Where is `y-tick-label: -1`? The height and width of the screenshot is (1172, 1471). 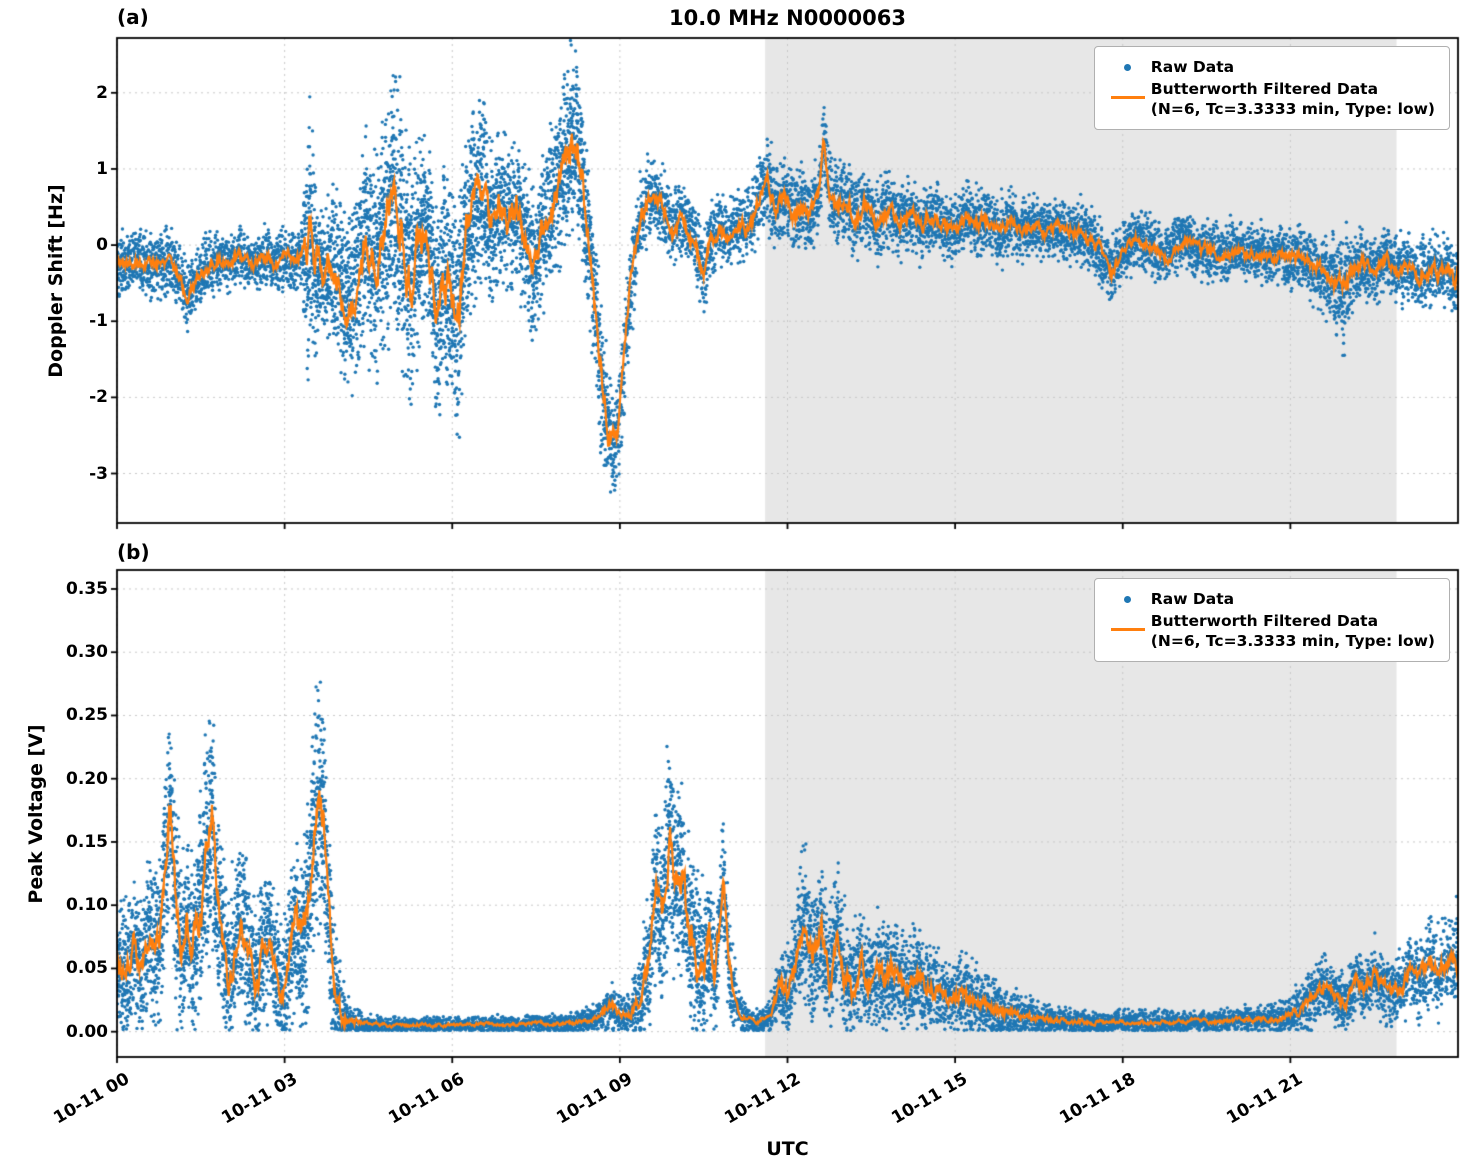 y-tick-label: -1 is located at coordinates (98, 321).